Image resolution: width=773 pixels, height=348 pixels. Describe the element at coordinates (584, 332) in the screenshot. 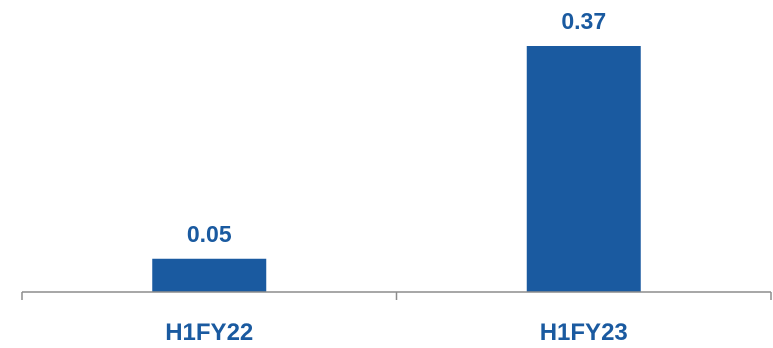

I see `x-tick-label-h1fy23: H1FY23` at that location.